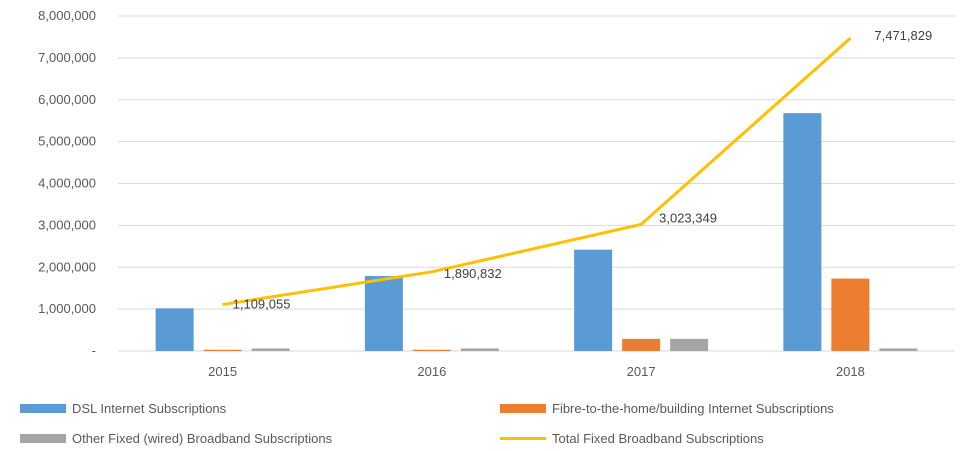  Describe the element at coordinates (43, 408) in the screenshot. I see `legend-swatch-dsl` at that location.